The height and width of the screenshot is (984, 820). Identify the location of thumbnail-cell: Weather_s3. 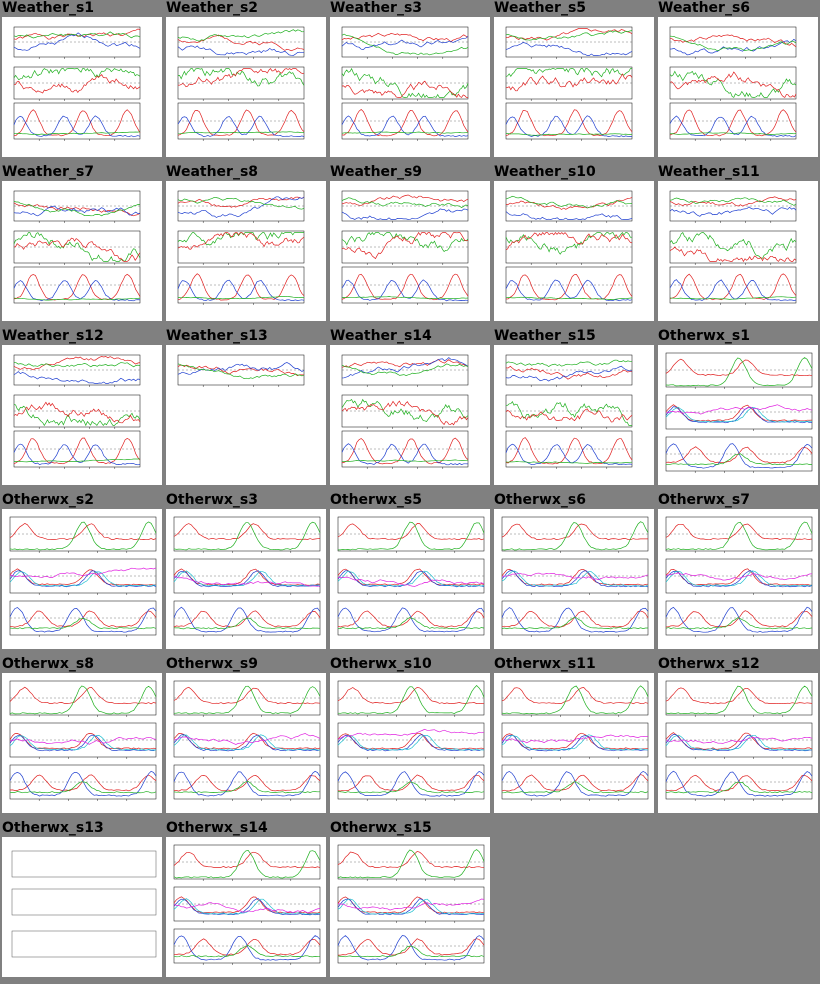
(410, 82).